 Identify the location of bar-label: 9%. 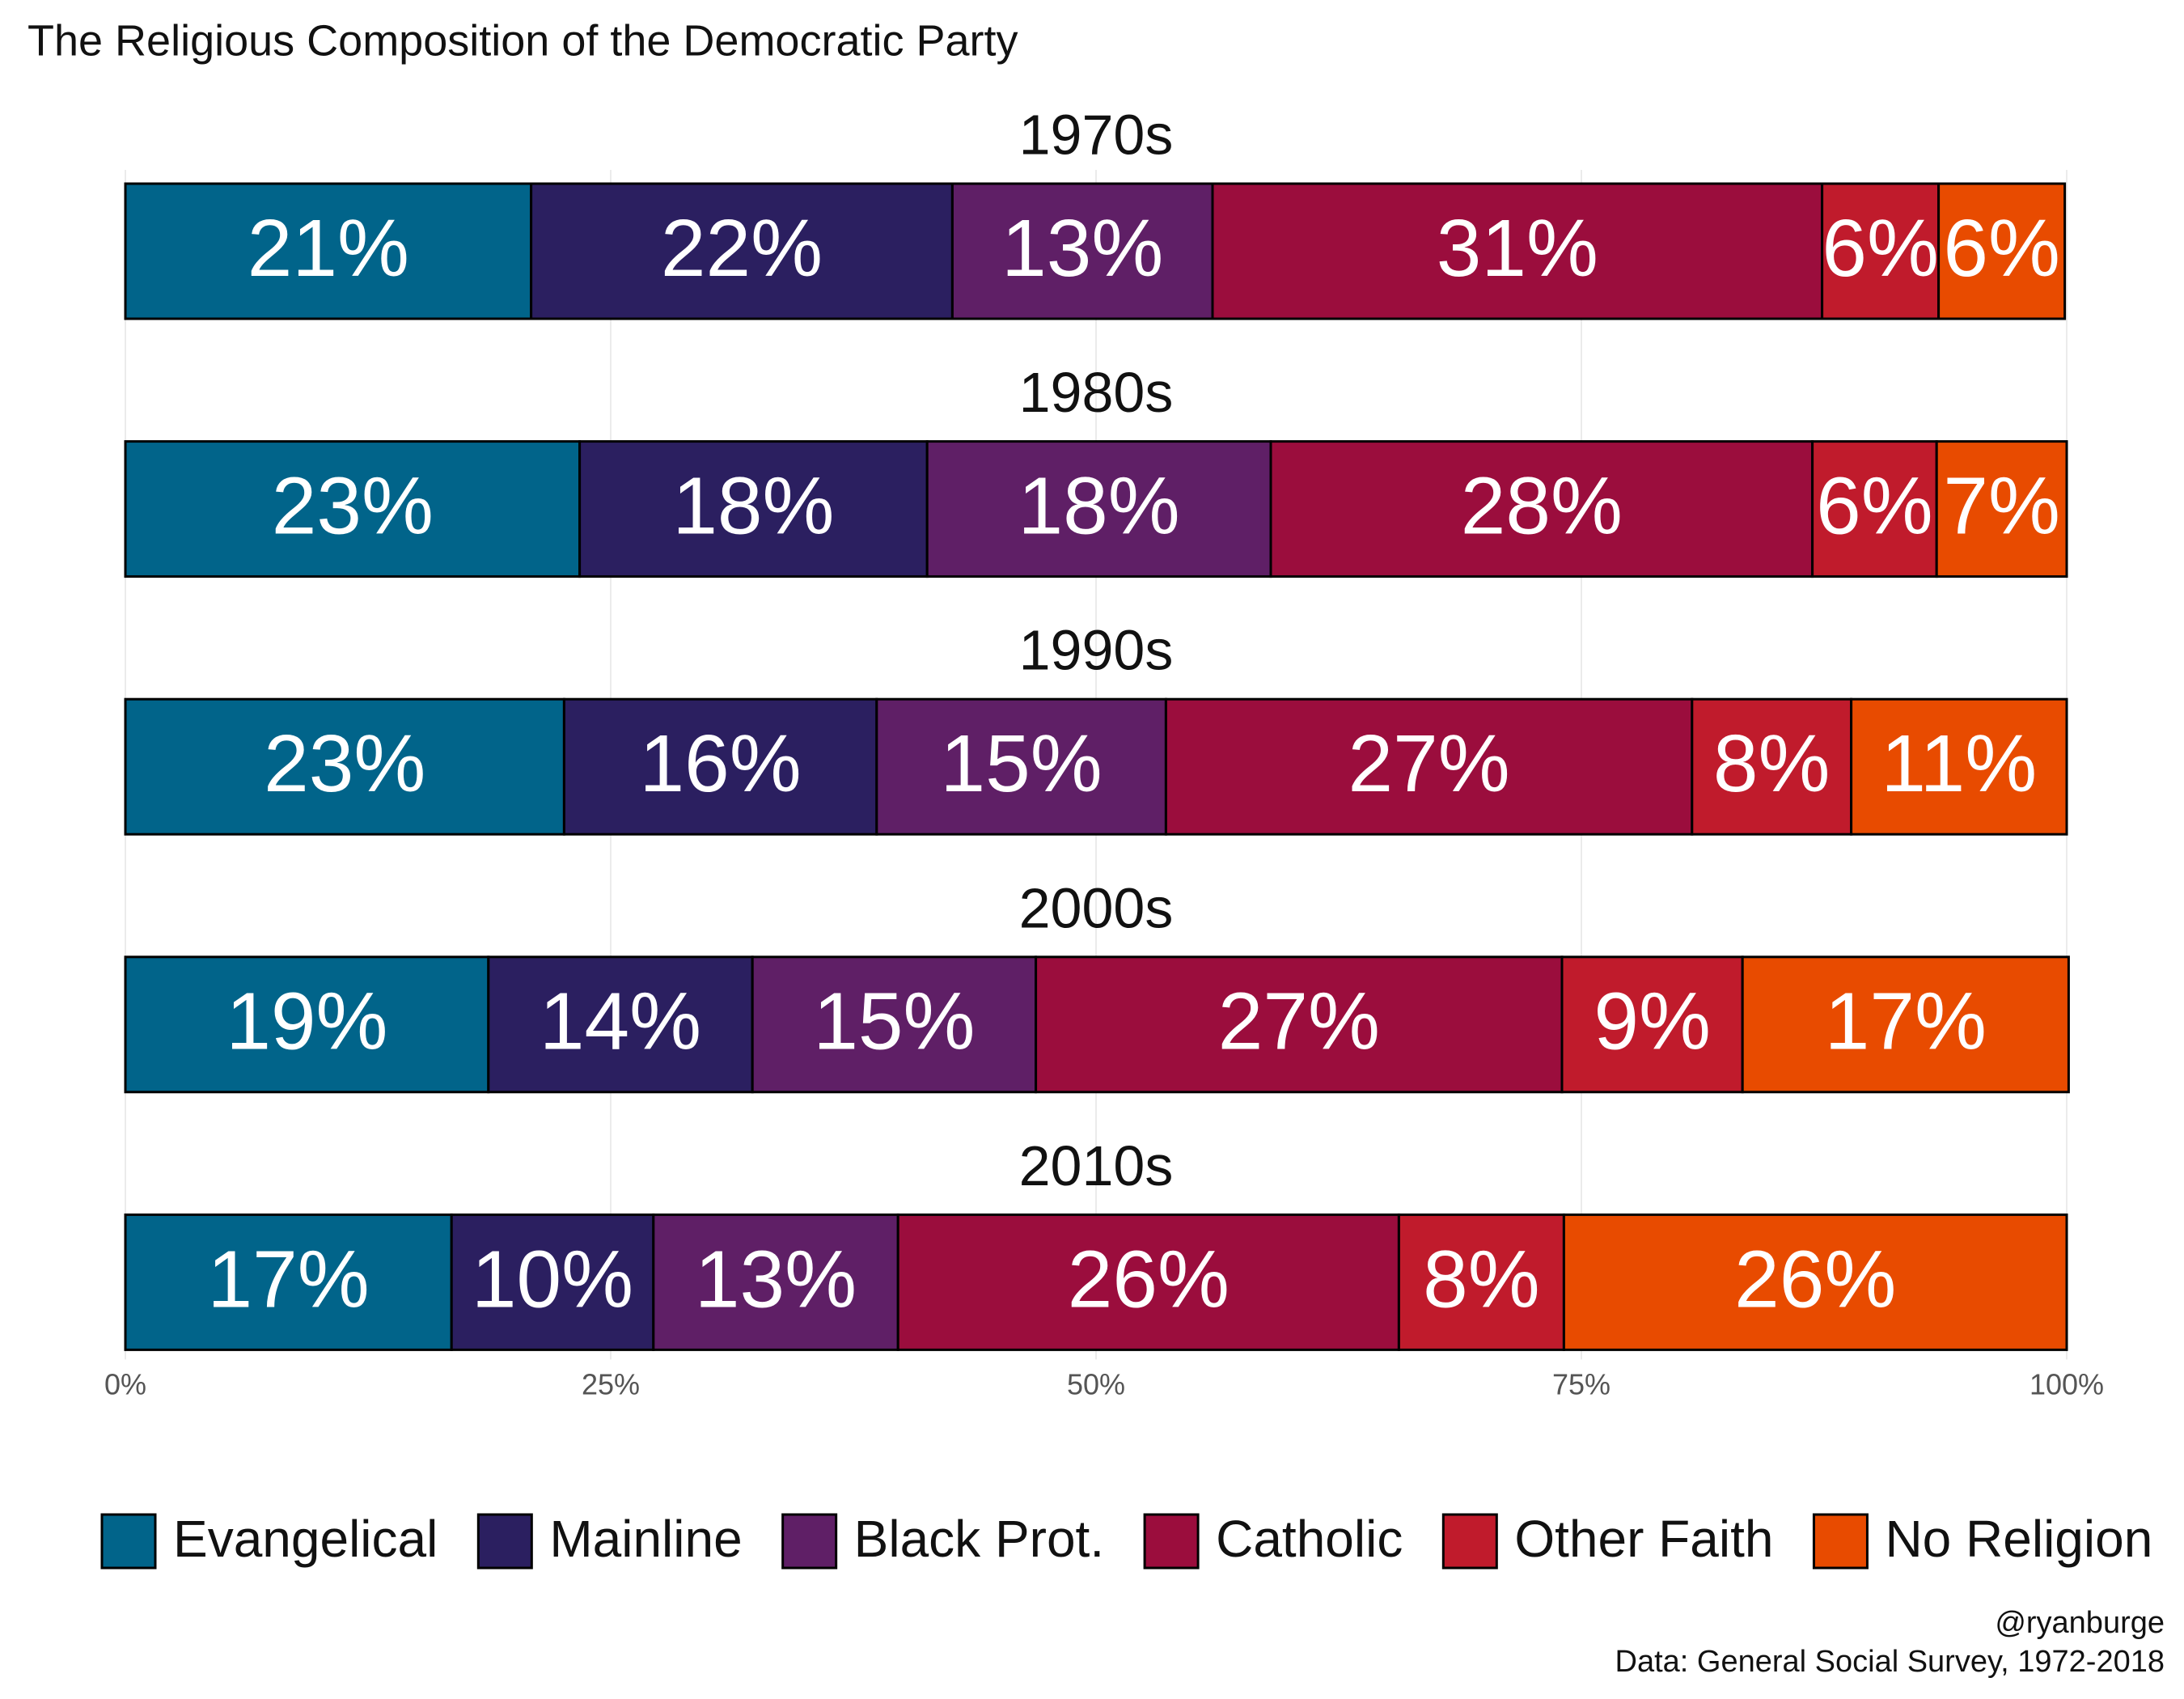
(1653, 1022).